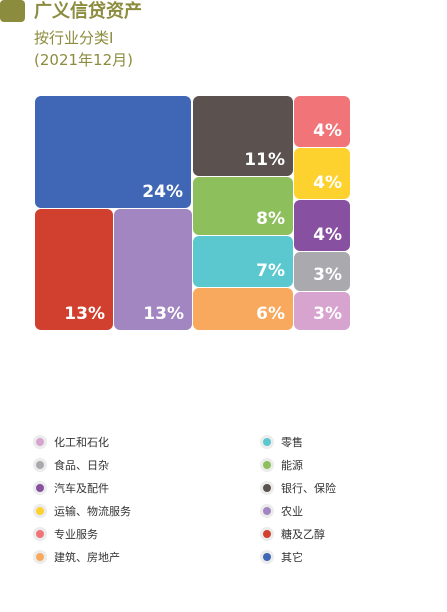 This screenshot has width=447, height=612. Describe the element at coordinates (162, 192) in the screenshot. I see `tile-value-label: 24%` at that location.